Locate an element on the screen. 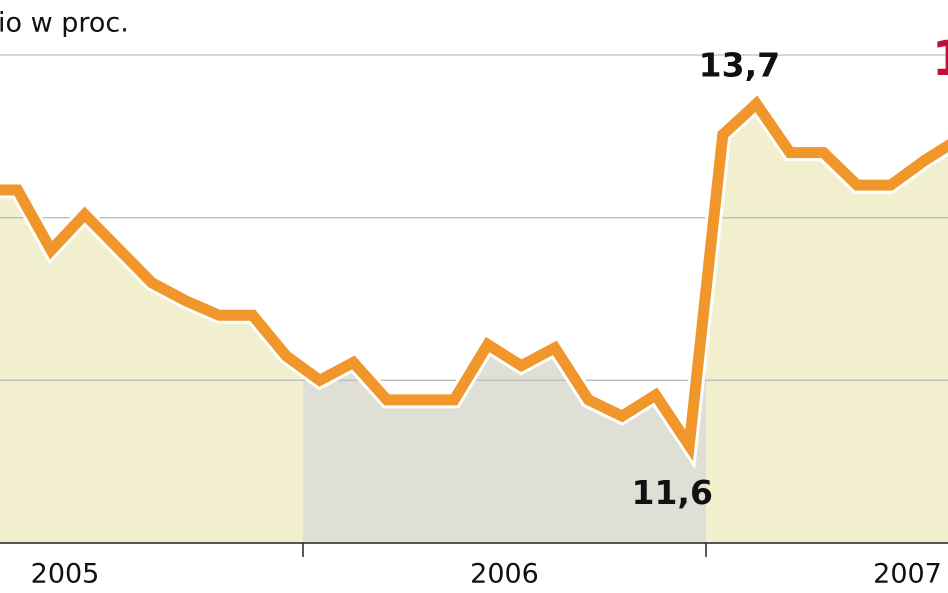 The height and width of the screenshot is (593, 948). annotation: 1 is located at coordinates (940, 59).